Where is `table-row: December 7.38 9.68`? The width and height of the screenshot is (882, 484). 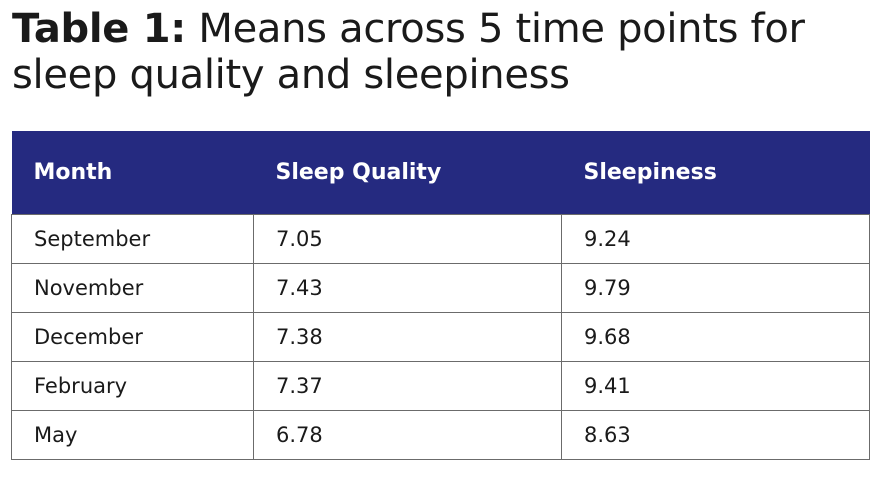
table-row: December 7.38 9.68 is located at coordinates (440, 337).